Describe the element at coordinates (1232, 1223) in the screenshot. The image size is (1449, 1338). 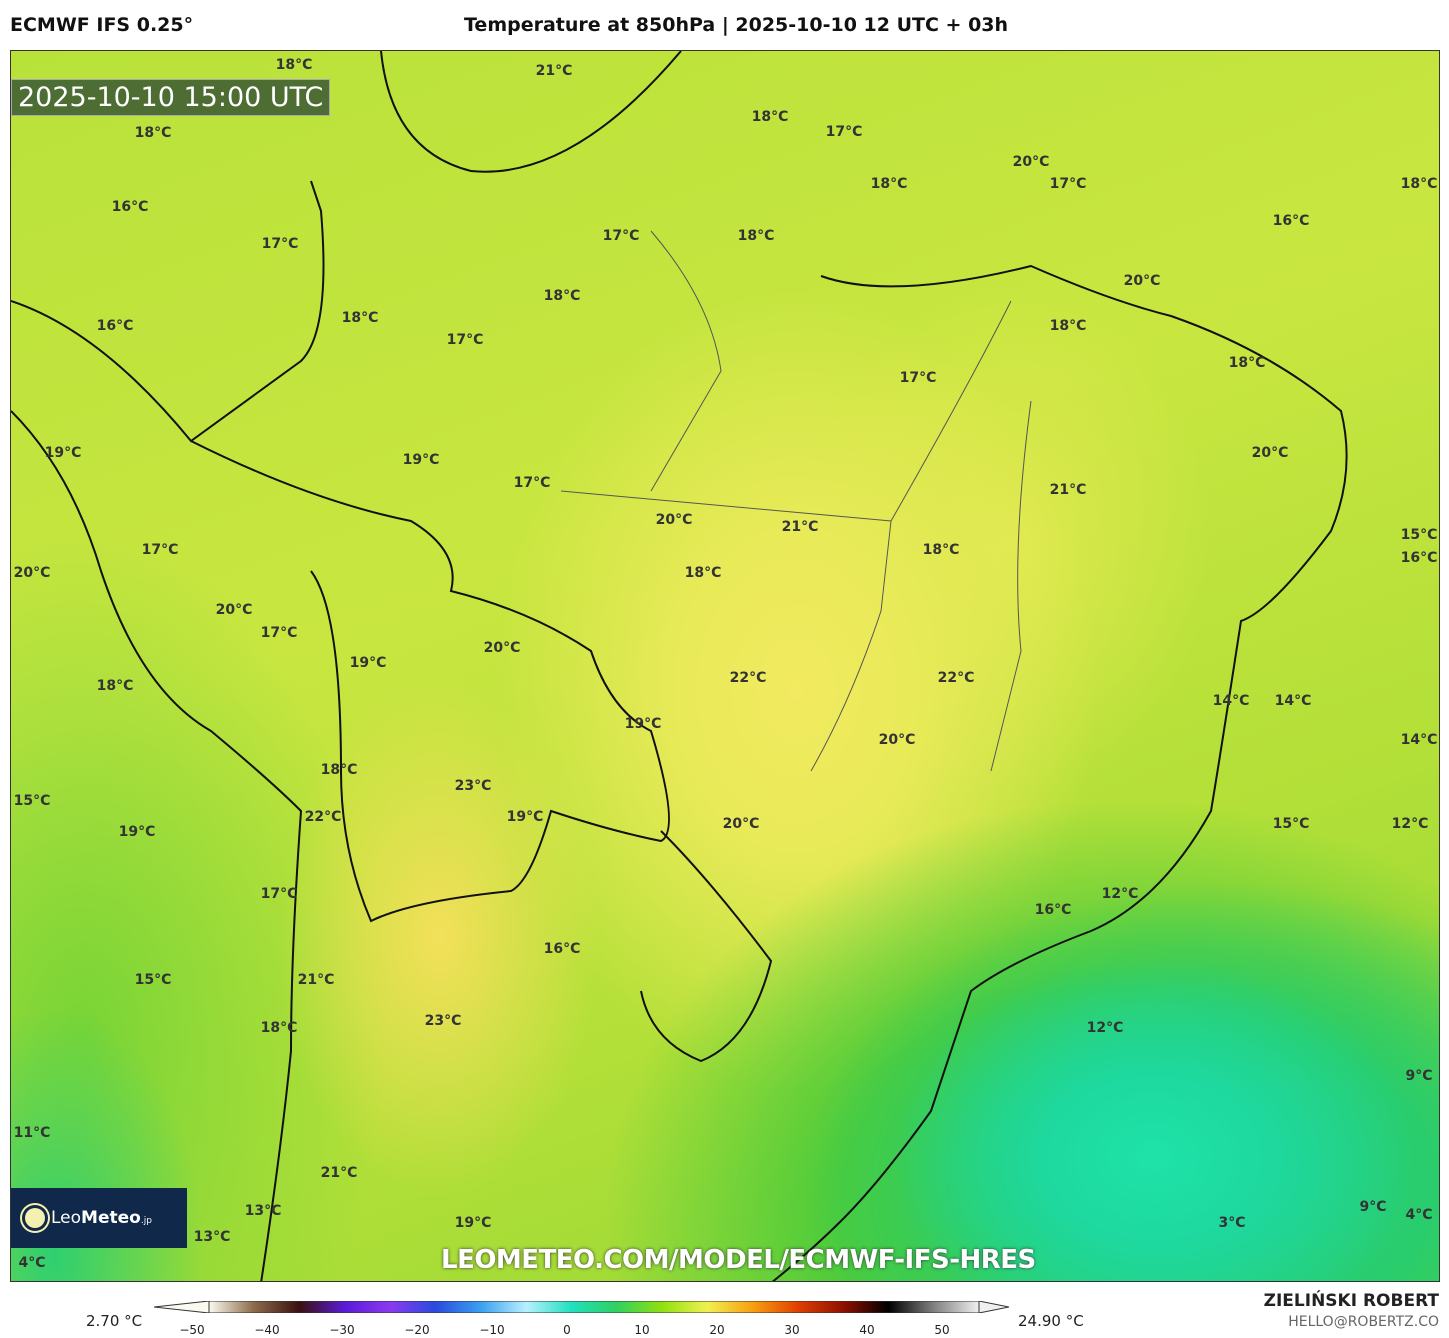
I see `temperature-label: 3°C` at that location.